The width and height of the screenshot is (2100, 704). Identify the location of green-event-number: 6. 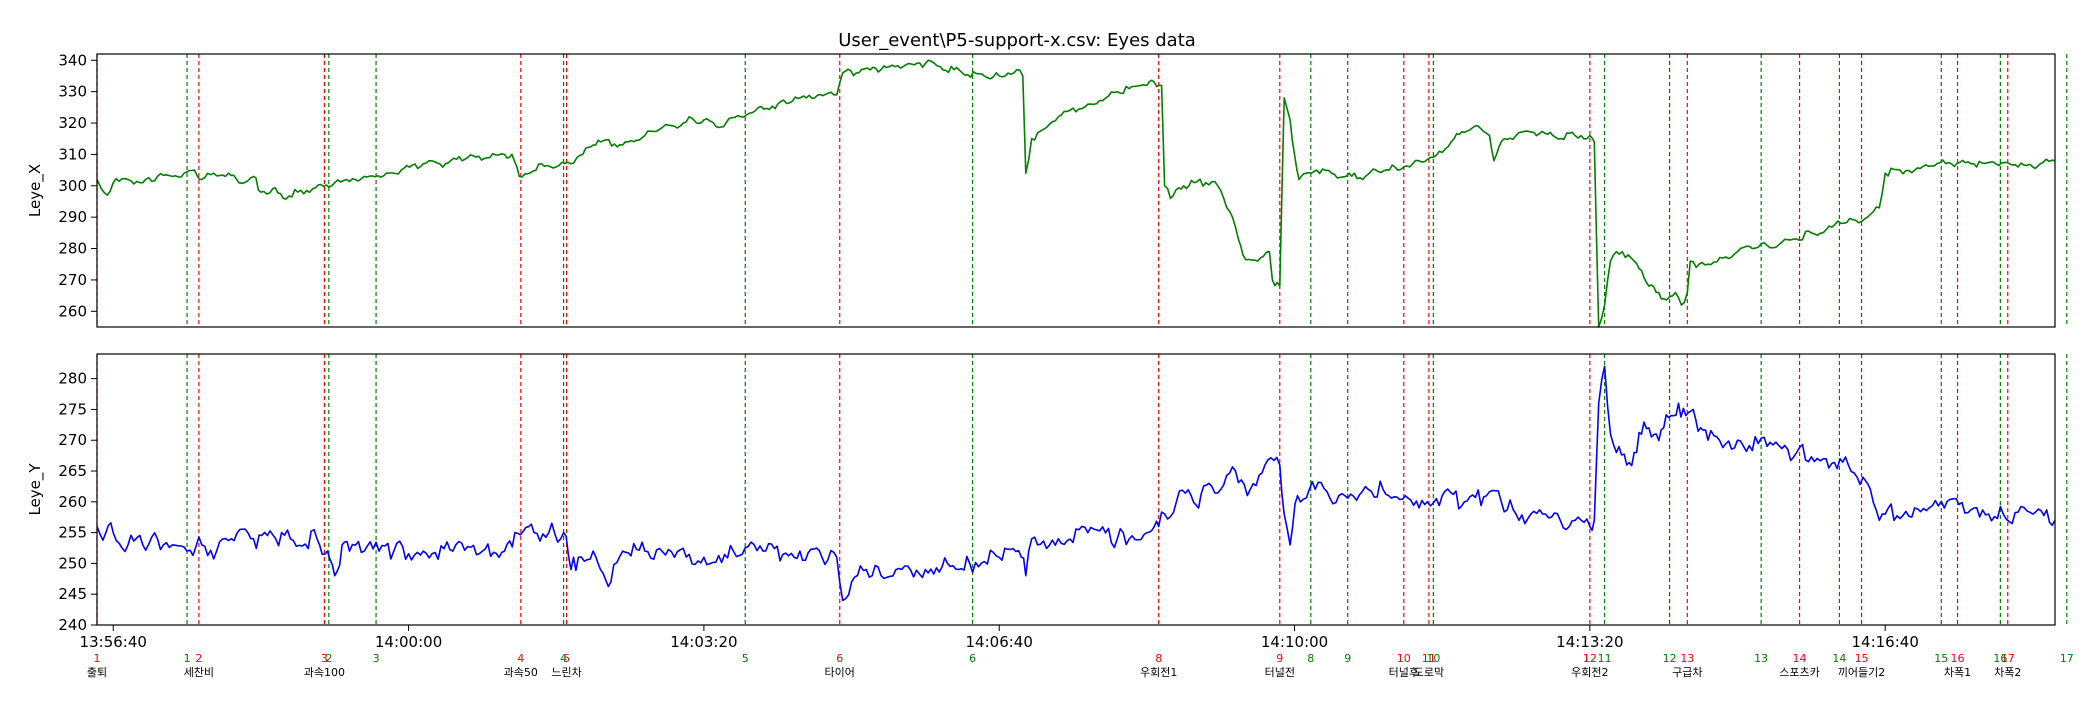
(972, 658).